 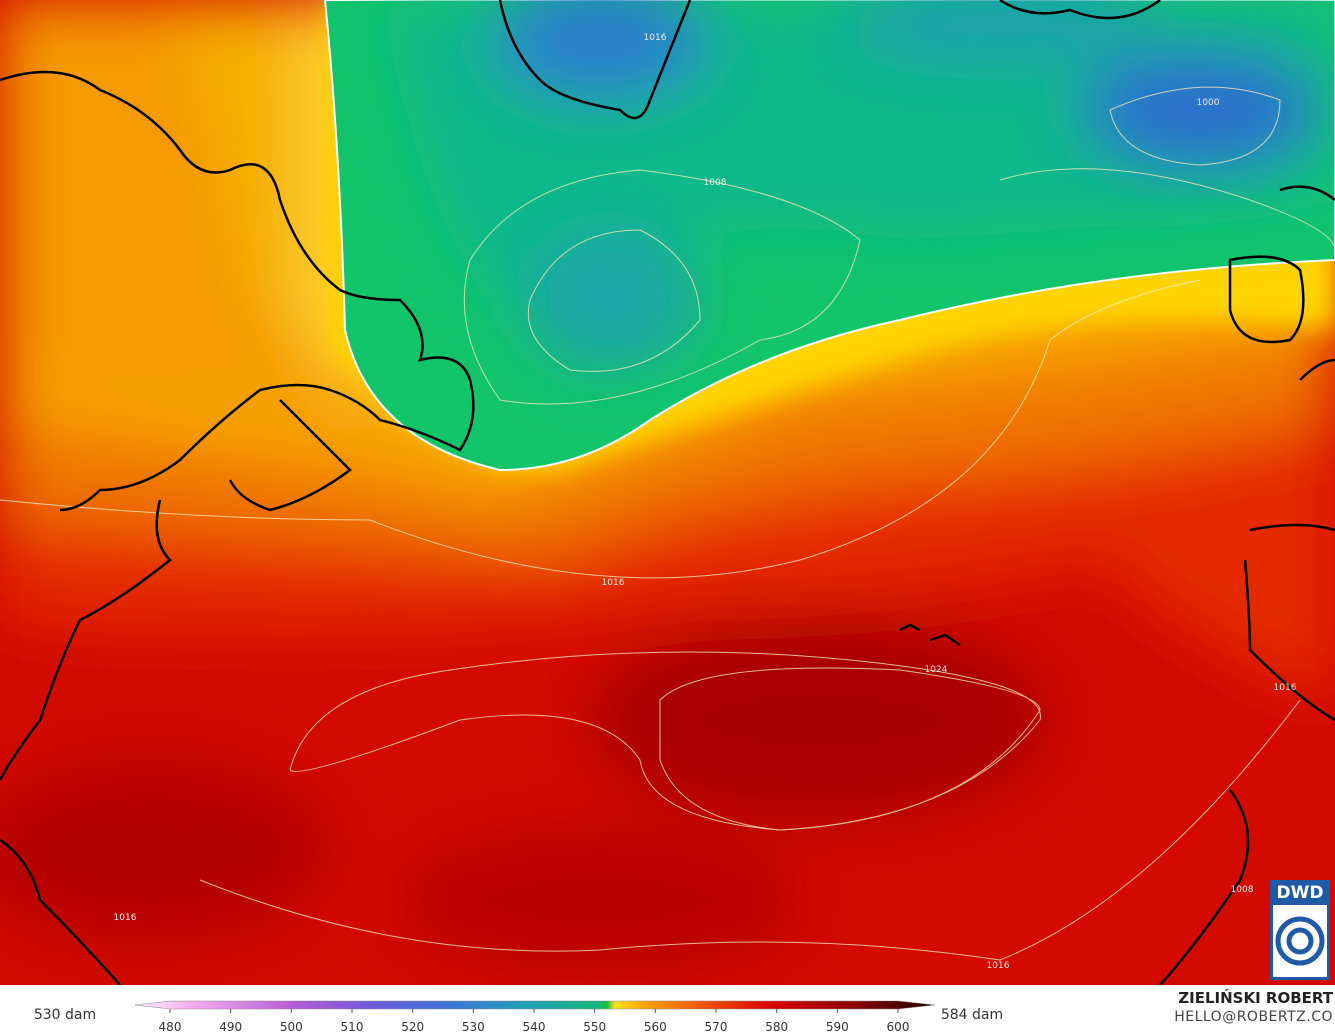 What do you see at coordinates (716, 1027) in the screenshot?
I see `colorbar-tick-label: 570` at bounding box center [716, 1027].